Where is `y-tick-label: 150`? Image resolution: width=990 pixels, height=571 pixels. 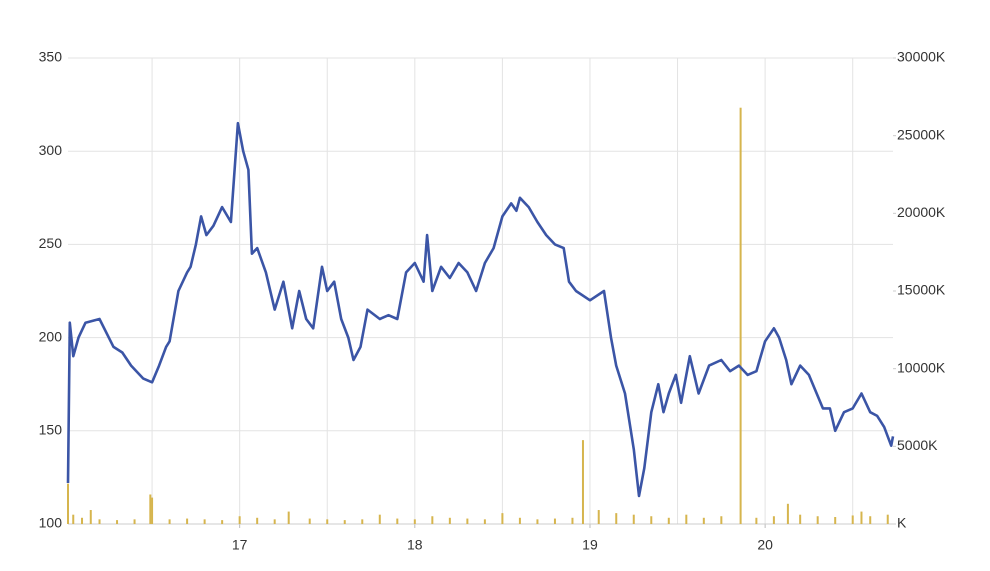 y-tick-label: 150 is located at coordinates (51, 430).